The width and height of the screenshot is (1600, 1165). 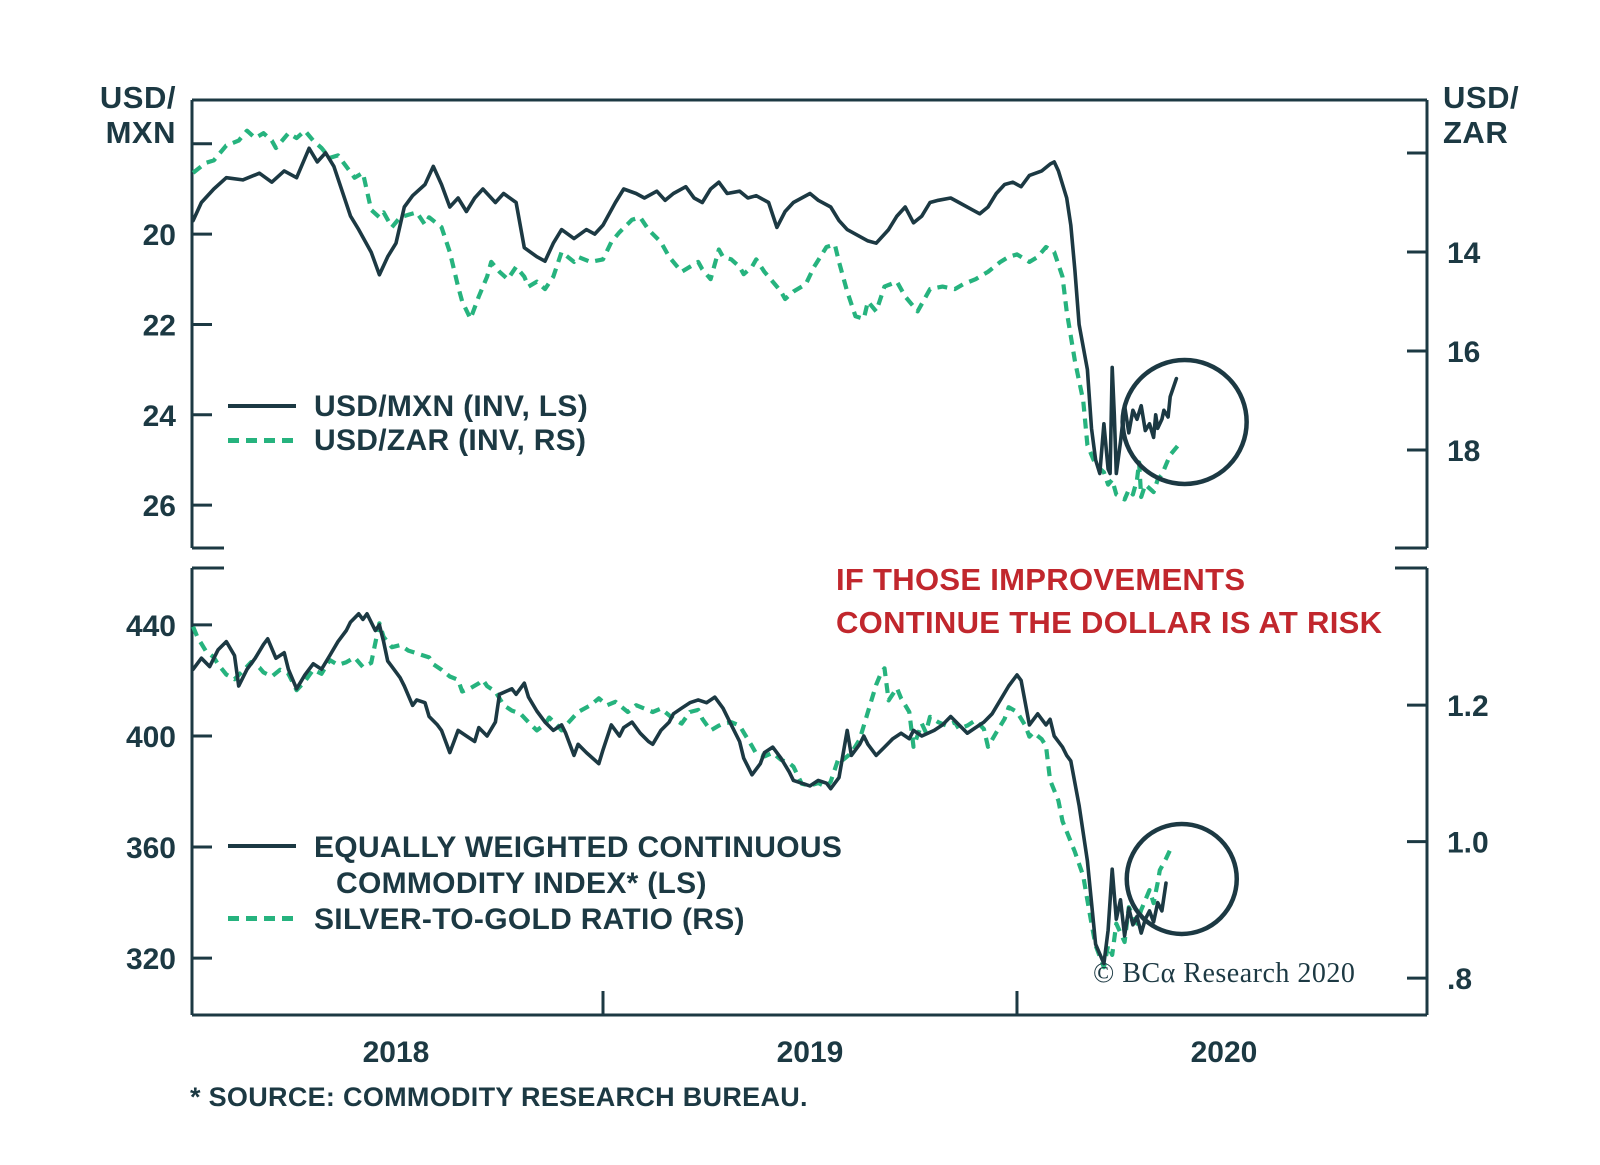 What do you see at coordinates (159, 235) in the screenshot?
I see `left-tick-label: 20` at bounding box center [159, 235].